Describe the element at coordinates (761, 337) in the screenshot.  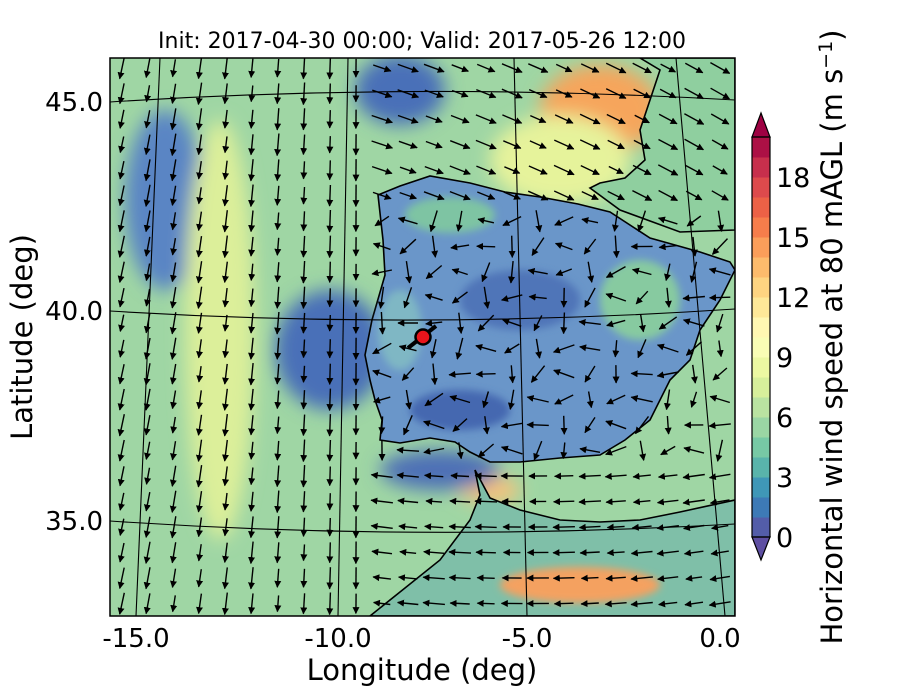
I see `colorbar-frame` at that location.